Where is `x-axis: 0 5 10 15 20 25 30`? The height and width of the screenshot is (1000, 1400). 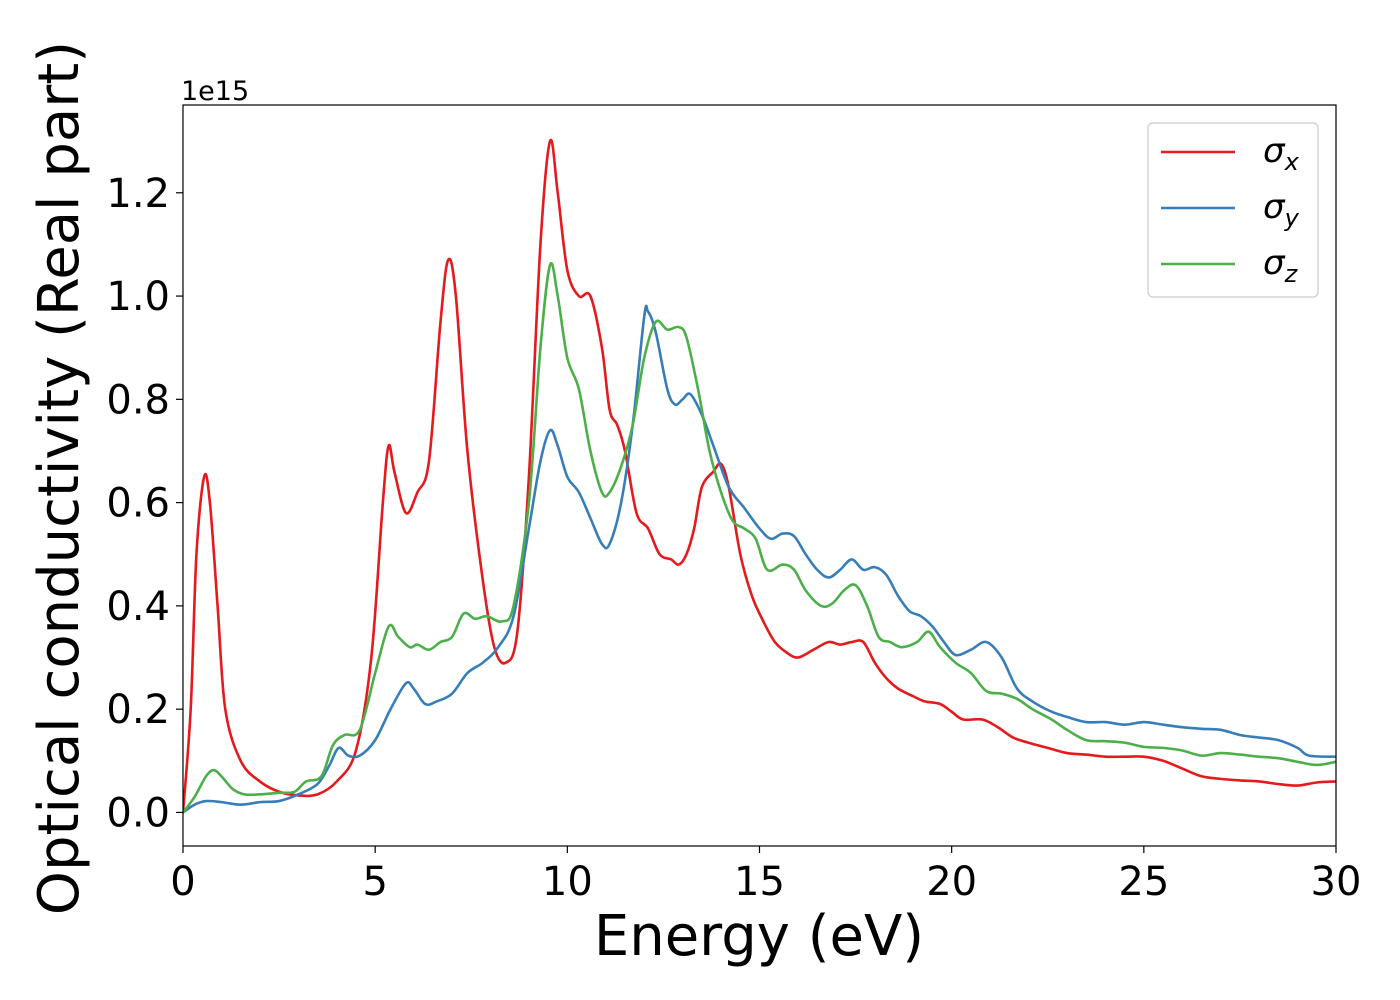
x-axis: 0 5 10 15 20 25 30 is located at coordinates (765, 875).